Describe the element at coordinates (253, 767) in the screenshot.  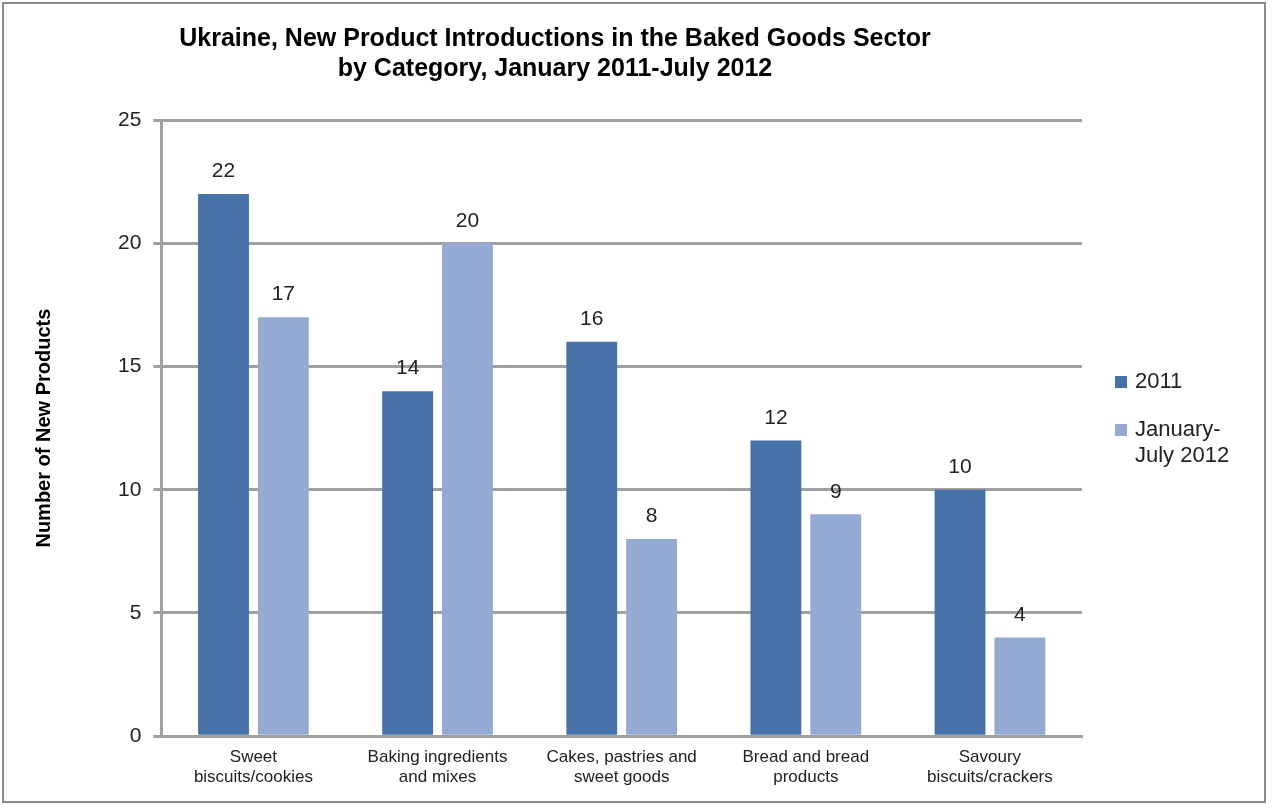
I see `x-tick-label: Sweet biscuits/cookies` at that location.